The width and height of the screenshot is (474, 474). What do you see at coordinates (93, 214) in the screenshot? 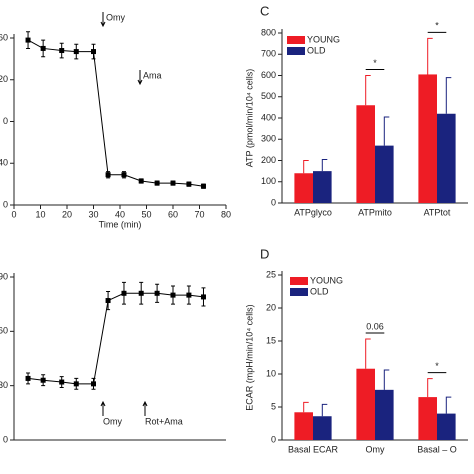
I see `x-tick-label: 30` at bounding box center [93, 214].